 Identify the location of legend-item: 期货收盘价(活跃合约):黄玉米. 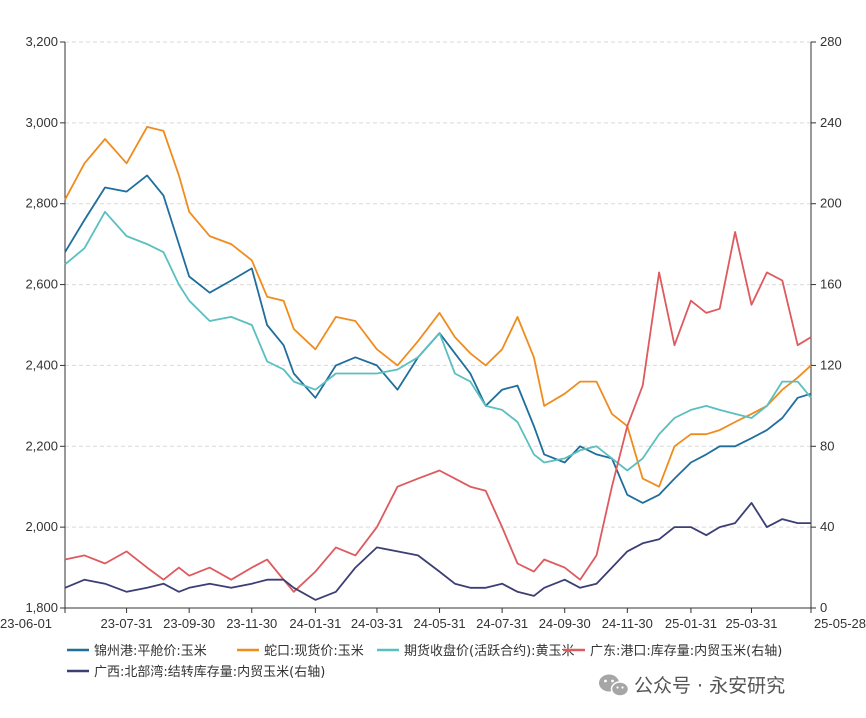
(476, 651).